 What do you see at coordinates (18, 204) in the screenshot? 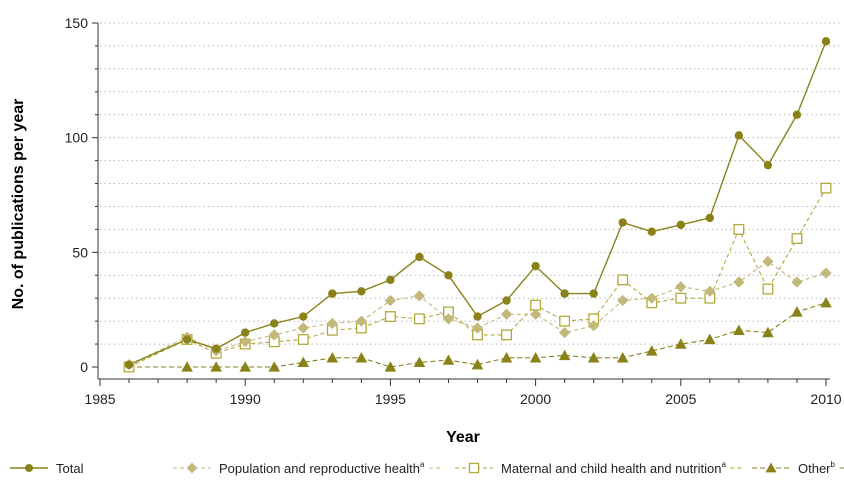
I see `y-axis-title: No. of publications per year` at bounding box center [18, 204].